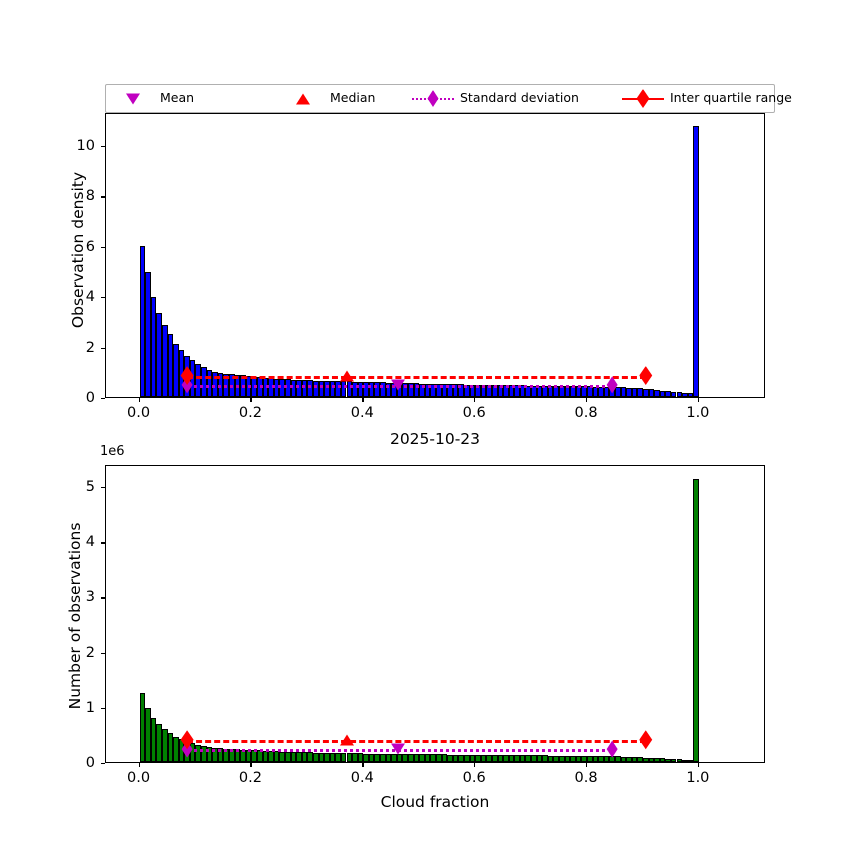 The height and width of the screenshot is (850, 850). Describe the element at coordinates (90, 196) in the screenshot. I see `y-axis-tick-label: 8` at that location.